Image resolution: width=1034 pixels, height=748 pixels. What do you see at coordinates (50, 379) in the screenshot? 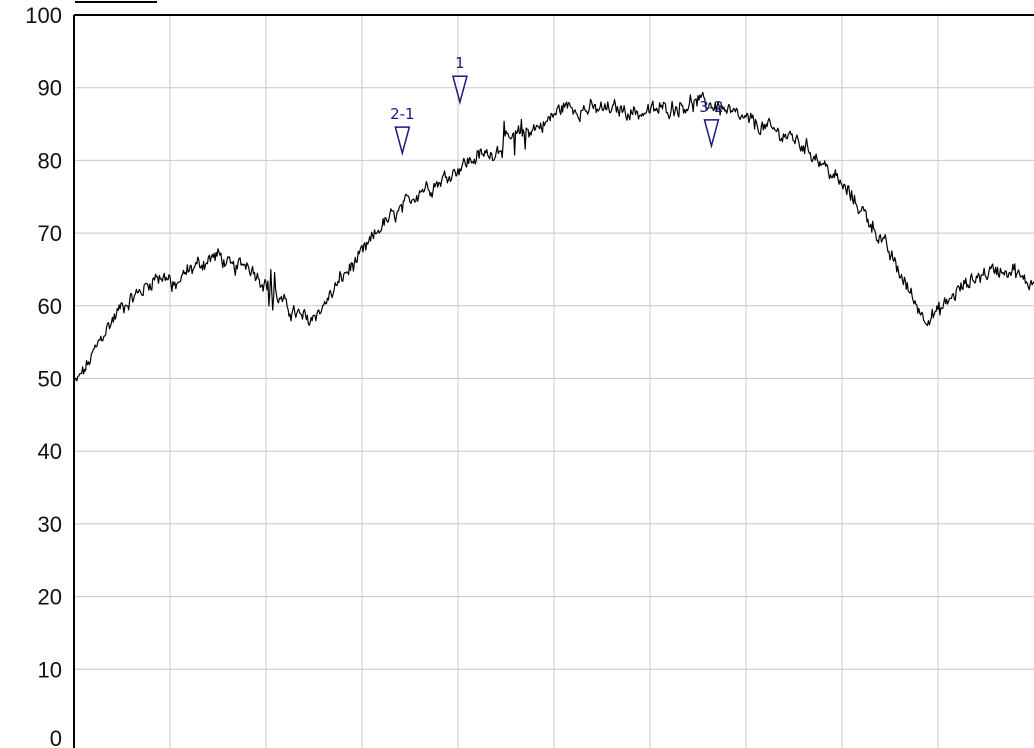
I see `y-tick-label: 50` at bounding box center [50, 379].